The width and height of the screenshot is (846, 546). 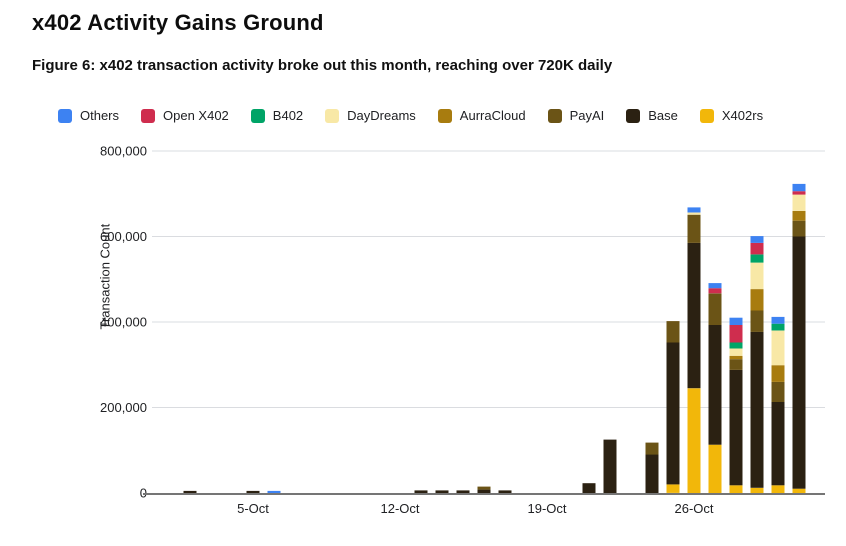 I want to click on bar-segment-6-Oct-others, so click(x=274, y=491).